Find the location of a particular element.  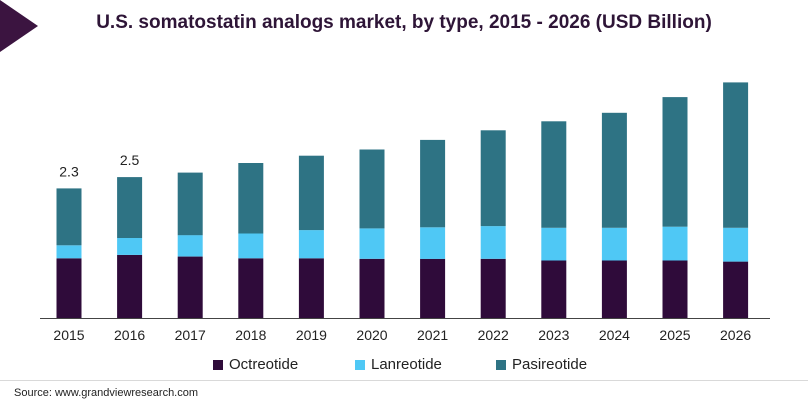

bar-segment-lanreotide-2025 is located at coordinates (675, 243).